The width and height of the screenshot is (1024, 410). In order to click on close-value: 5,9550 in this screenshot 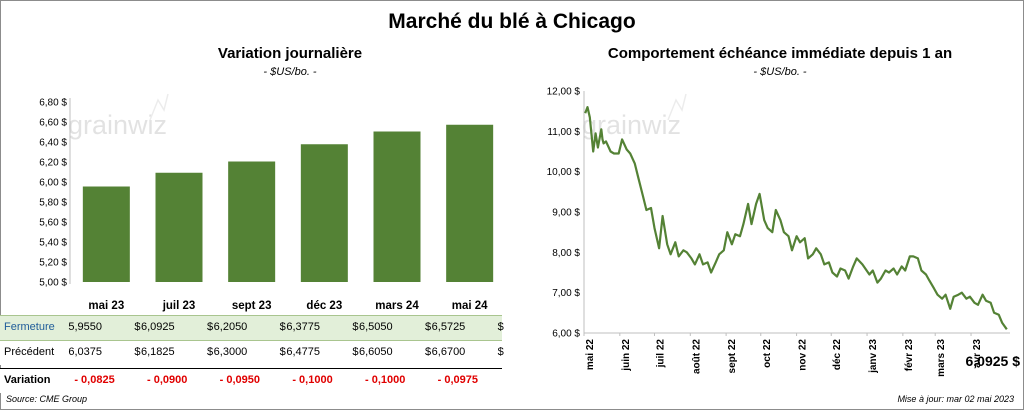, I will do `click(85, 327)`.